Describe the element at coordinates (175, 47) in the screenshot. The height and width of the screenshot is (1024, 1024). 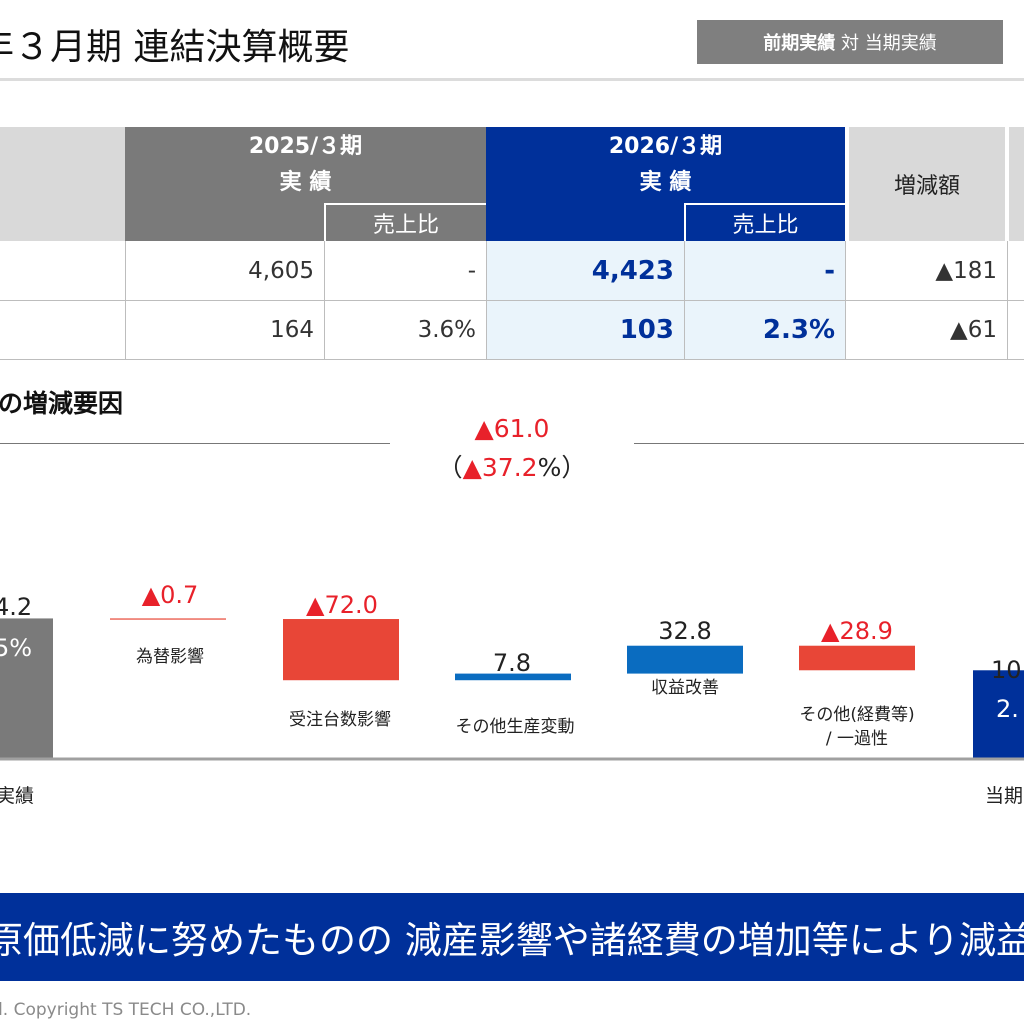
I see `page-title: 年３月期 連結決算概要` at that location.